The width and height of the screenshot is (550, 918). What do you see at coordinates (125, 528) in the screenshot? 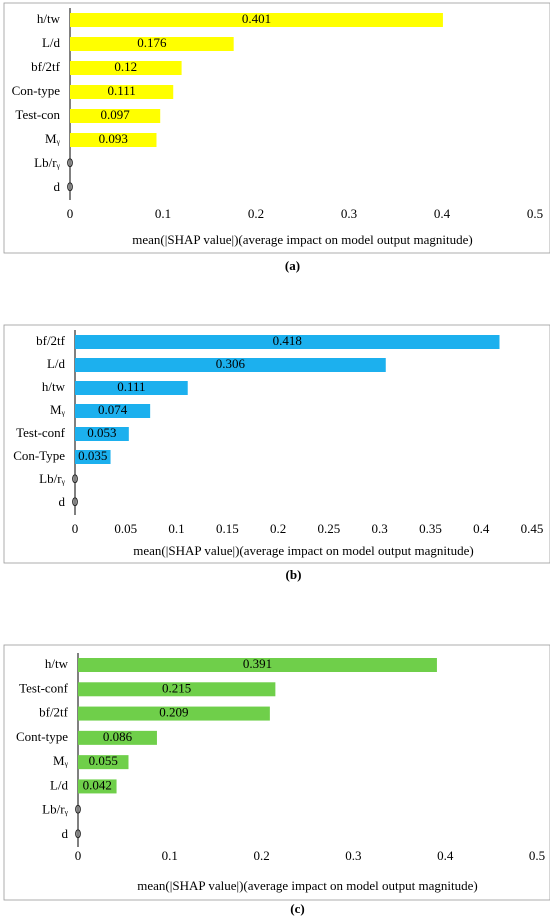
I see `x-tick-label: 0.05` at bounding box center [125, 528].